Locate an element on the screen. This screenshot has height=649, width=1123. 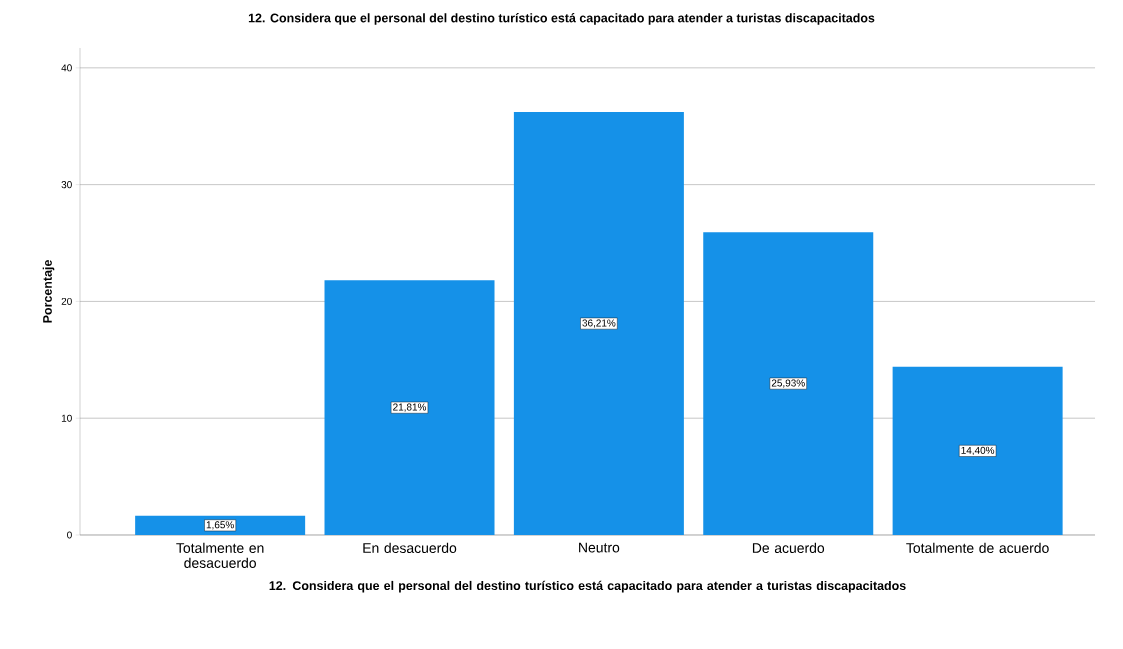
data-label: 36,21% is located at coordinates (599, 323).